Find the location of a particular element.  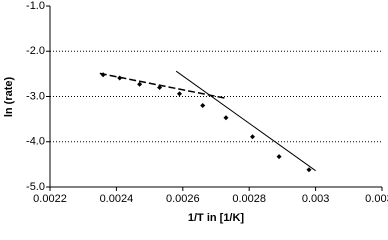

x-axis-title: 1/T in [1/K] is located at coordinates (216, 218).